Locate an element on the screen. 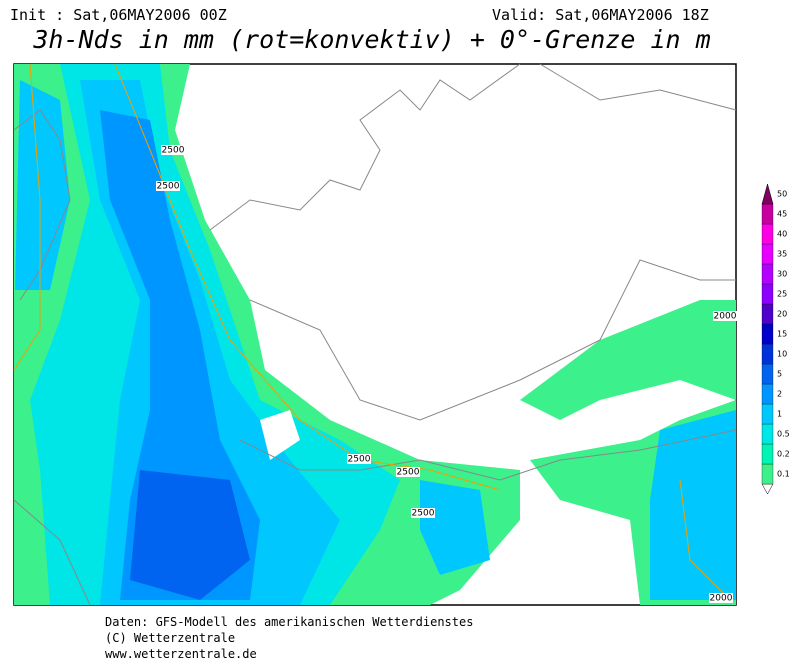  init-time: Init : Sat,06MAY2006 00Z is located at coordinates (118, 15).